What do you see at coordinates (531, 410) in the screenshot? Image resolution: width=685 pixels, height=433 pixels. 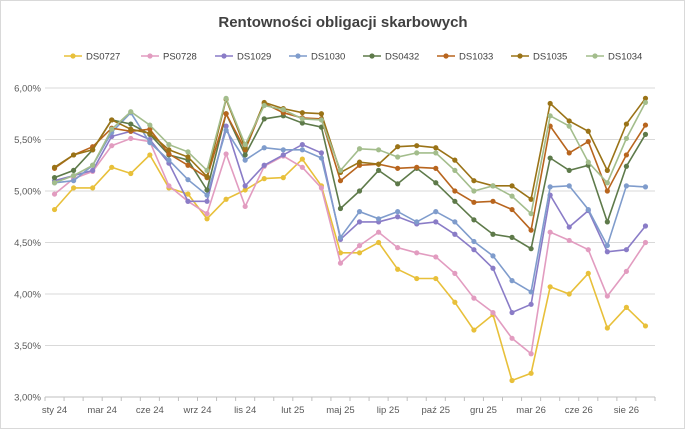 I see `x-tick-label: mar 26` at bounding box center [531, 410].